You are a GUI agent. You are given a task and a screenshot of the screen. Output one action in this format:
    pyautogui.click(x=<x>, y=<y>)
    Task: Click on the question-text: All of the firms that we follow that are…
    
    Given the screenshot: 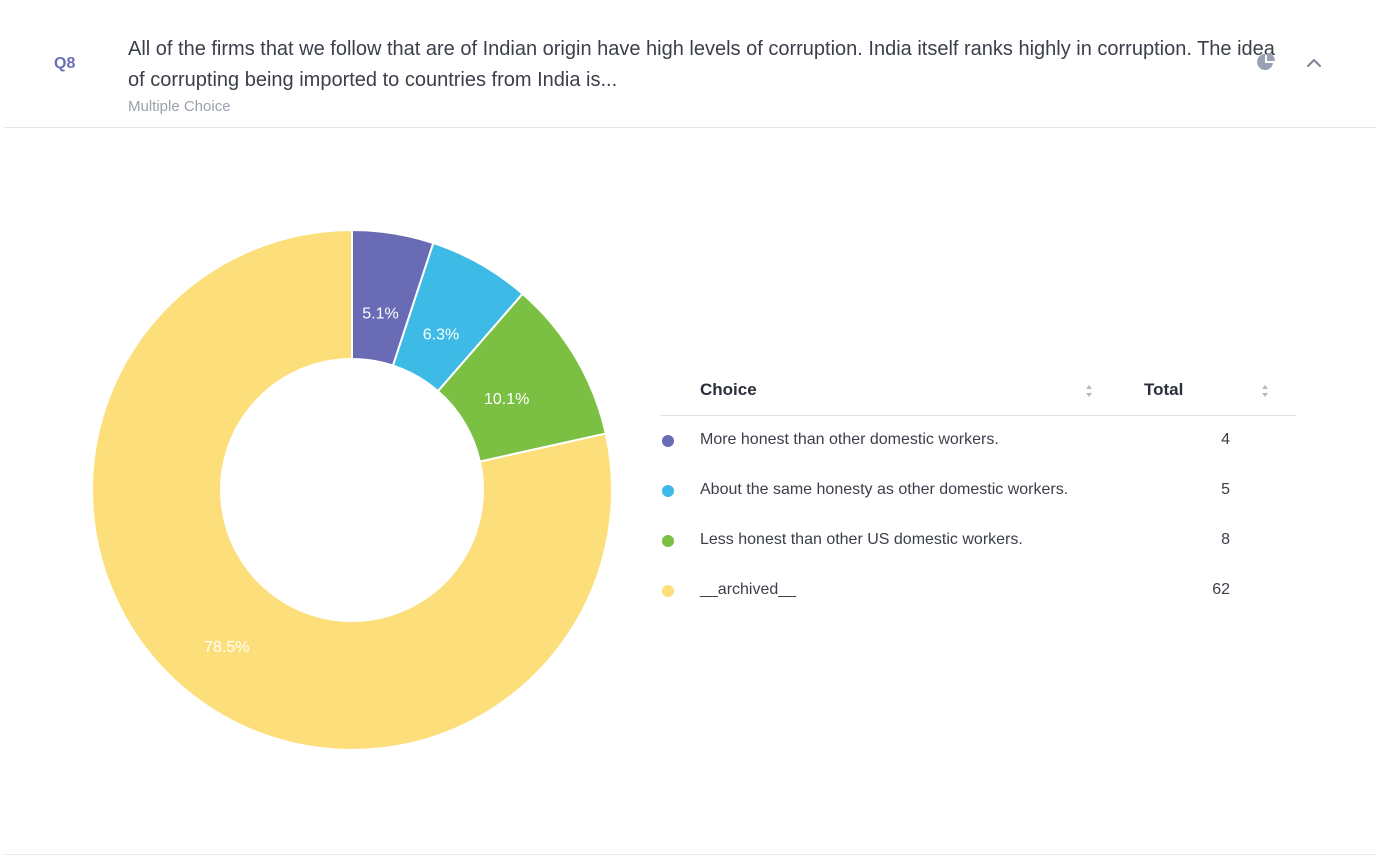 What is the action you would take?
    pyautogui.click(x=701, y=64)
    